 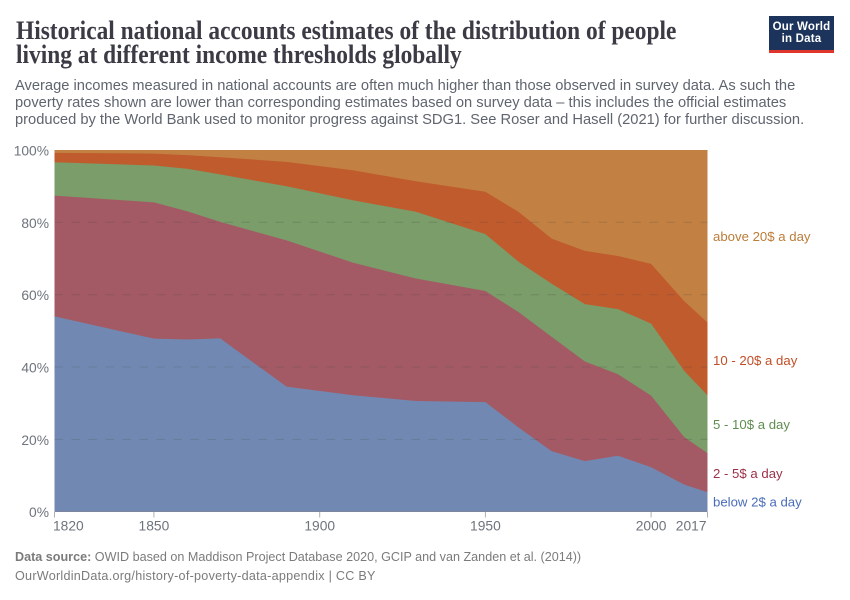 What do you see at coordinates (39, 512) in the screenshot?
I see `svg-text: 0%` at bounding box center [39, 512].